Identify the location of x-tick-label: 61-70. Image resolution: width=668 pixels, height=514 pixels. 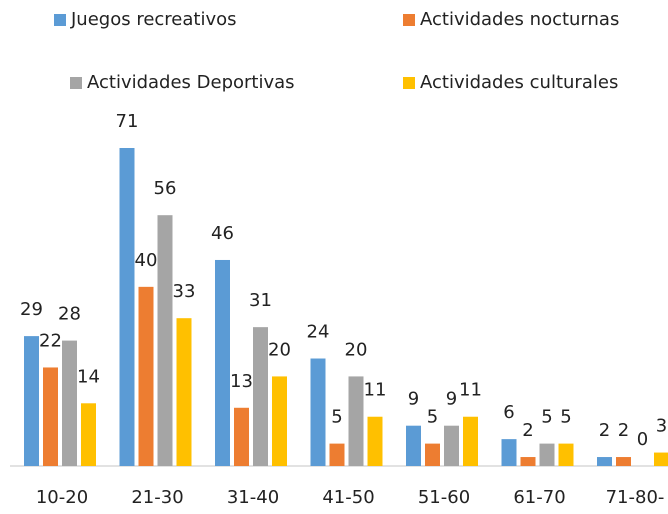
(539, 497).